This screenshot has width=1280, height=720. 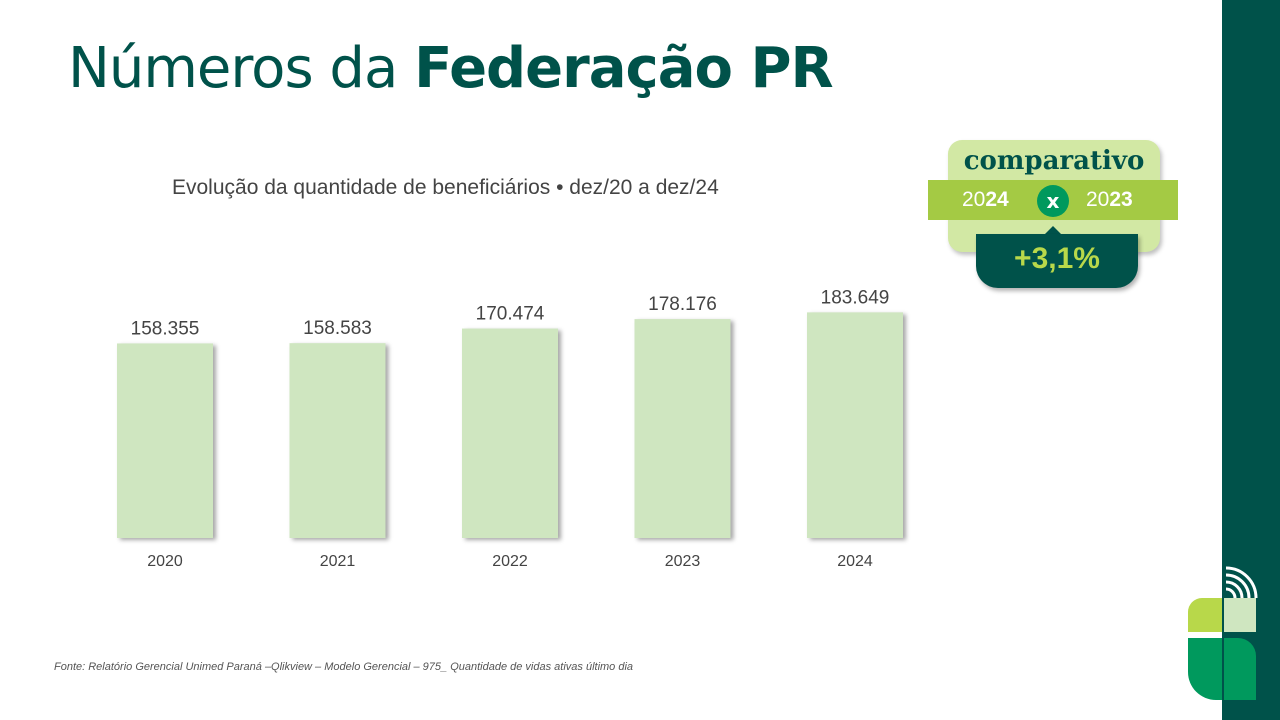 What do you see at coordinates (1054, 161) in the screenshot?
I see `badge-title: comparativo` at bounding box center [1054, 161].